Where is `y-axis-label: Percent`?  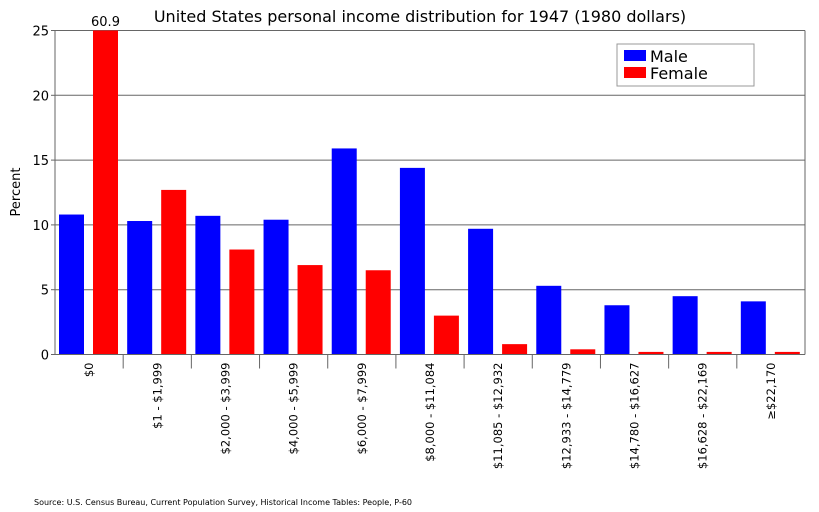
y-axis-label: Percent is located at coordinates (16, 192).